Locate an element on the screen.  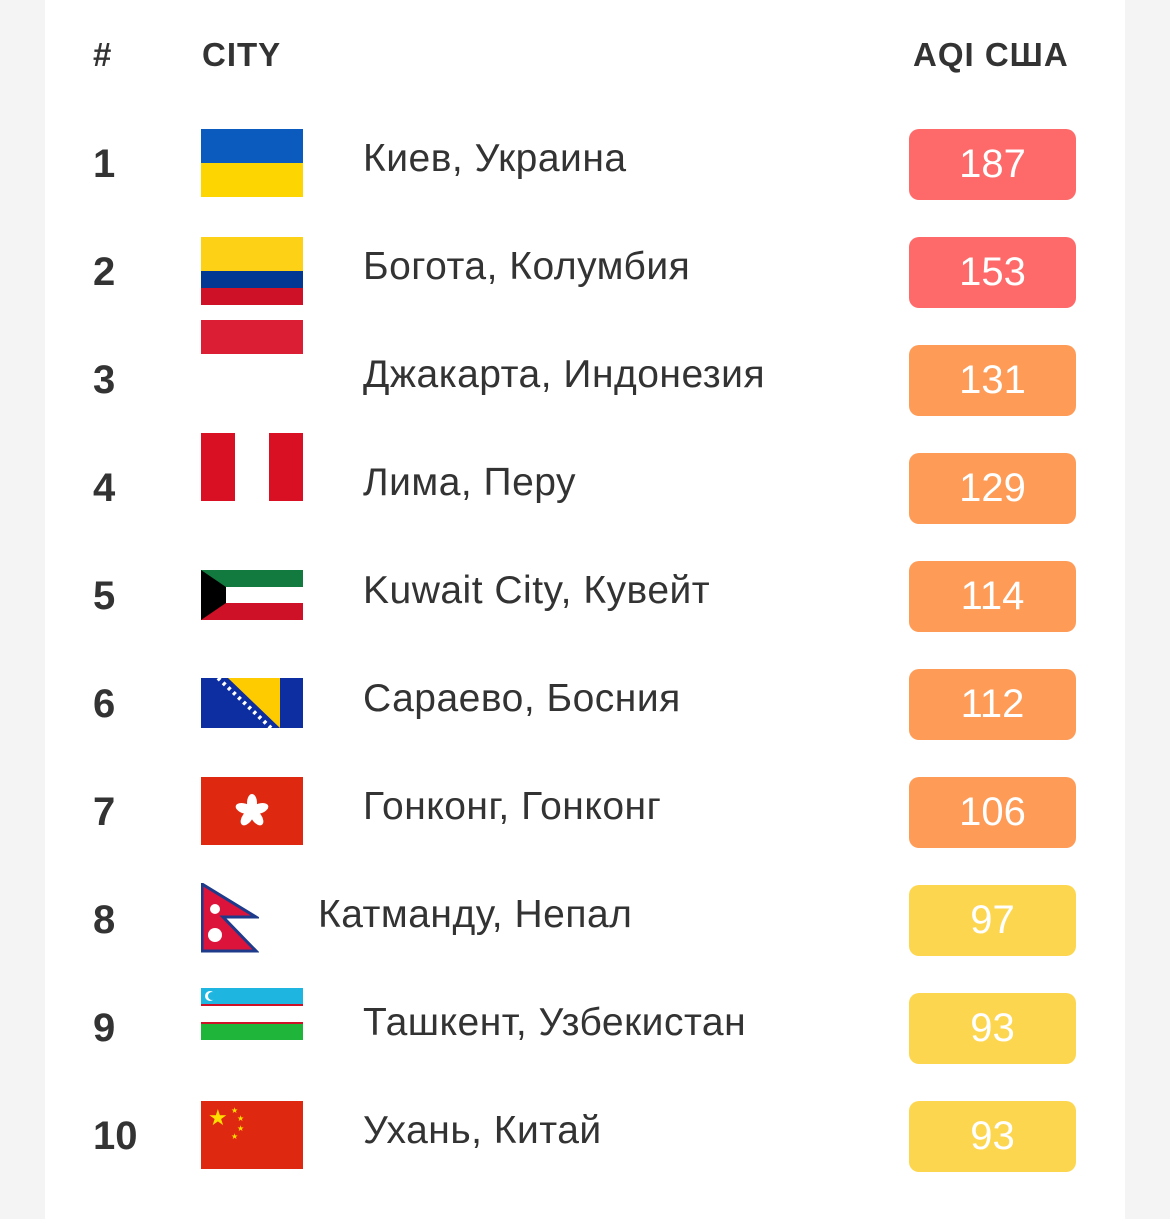
table-row: 2 Богота, Колумбия 153 is located at coordinates (585, 271).